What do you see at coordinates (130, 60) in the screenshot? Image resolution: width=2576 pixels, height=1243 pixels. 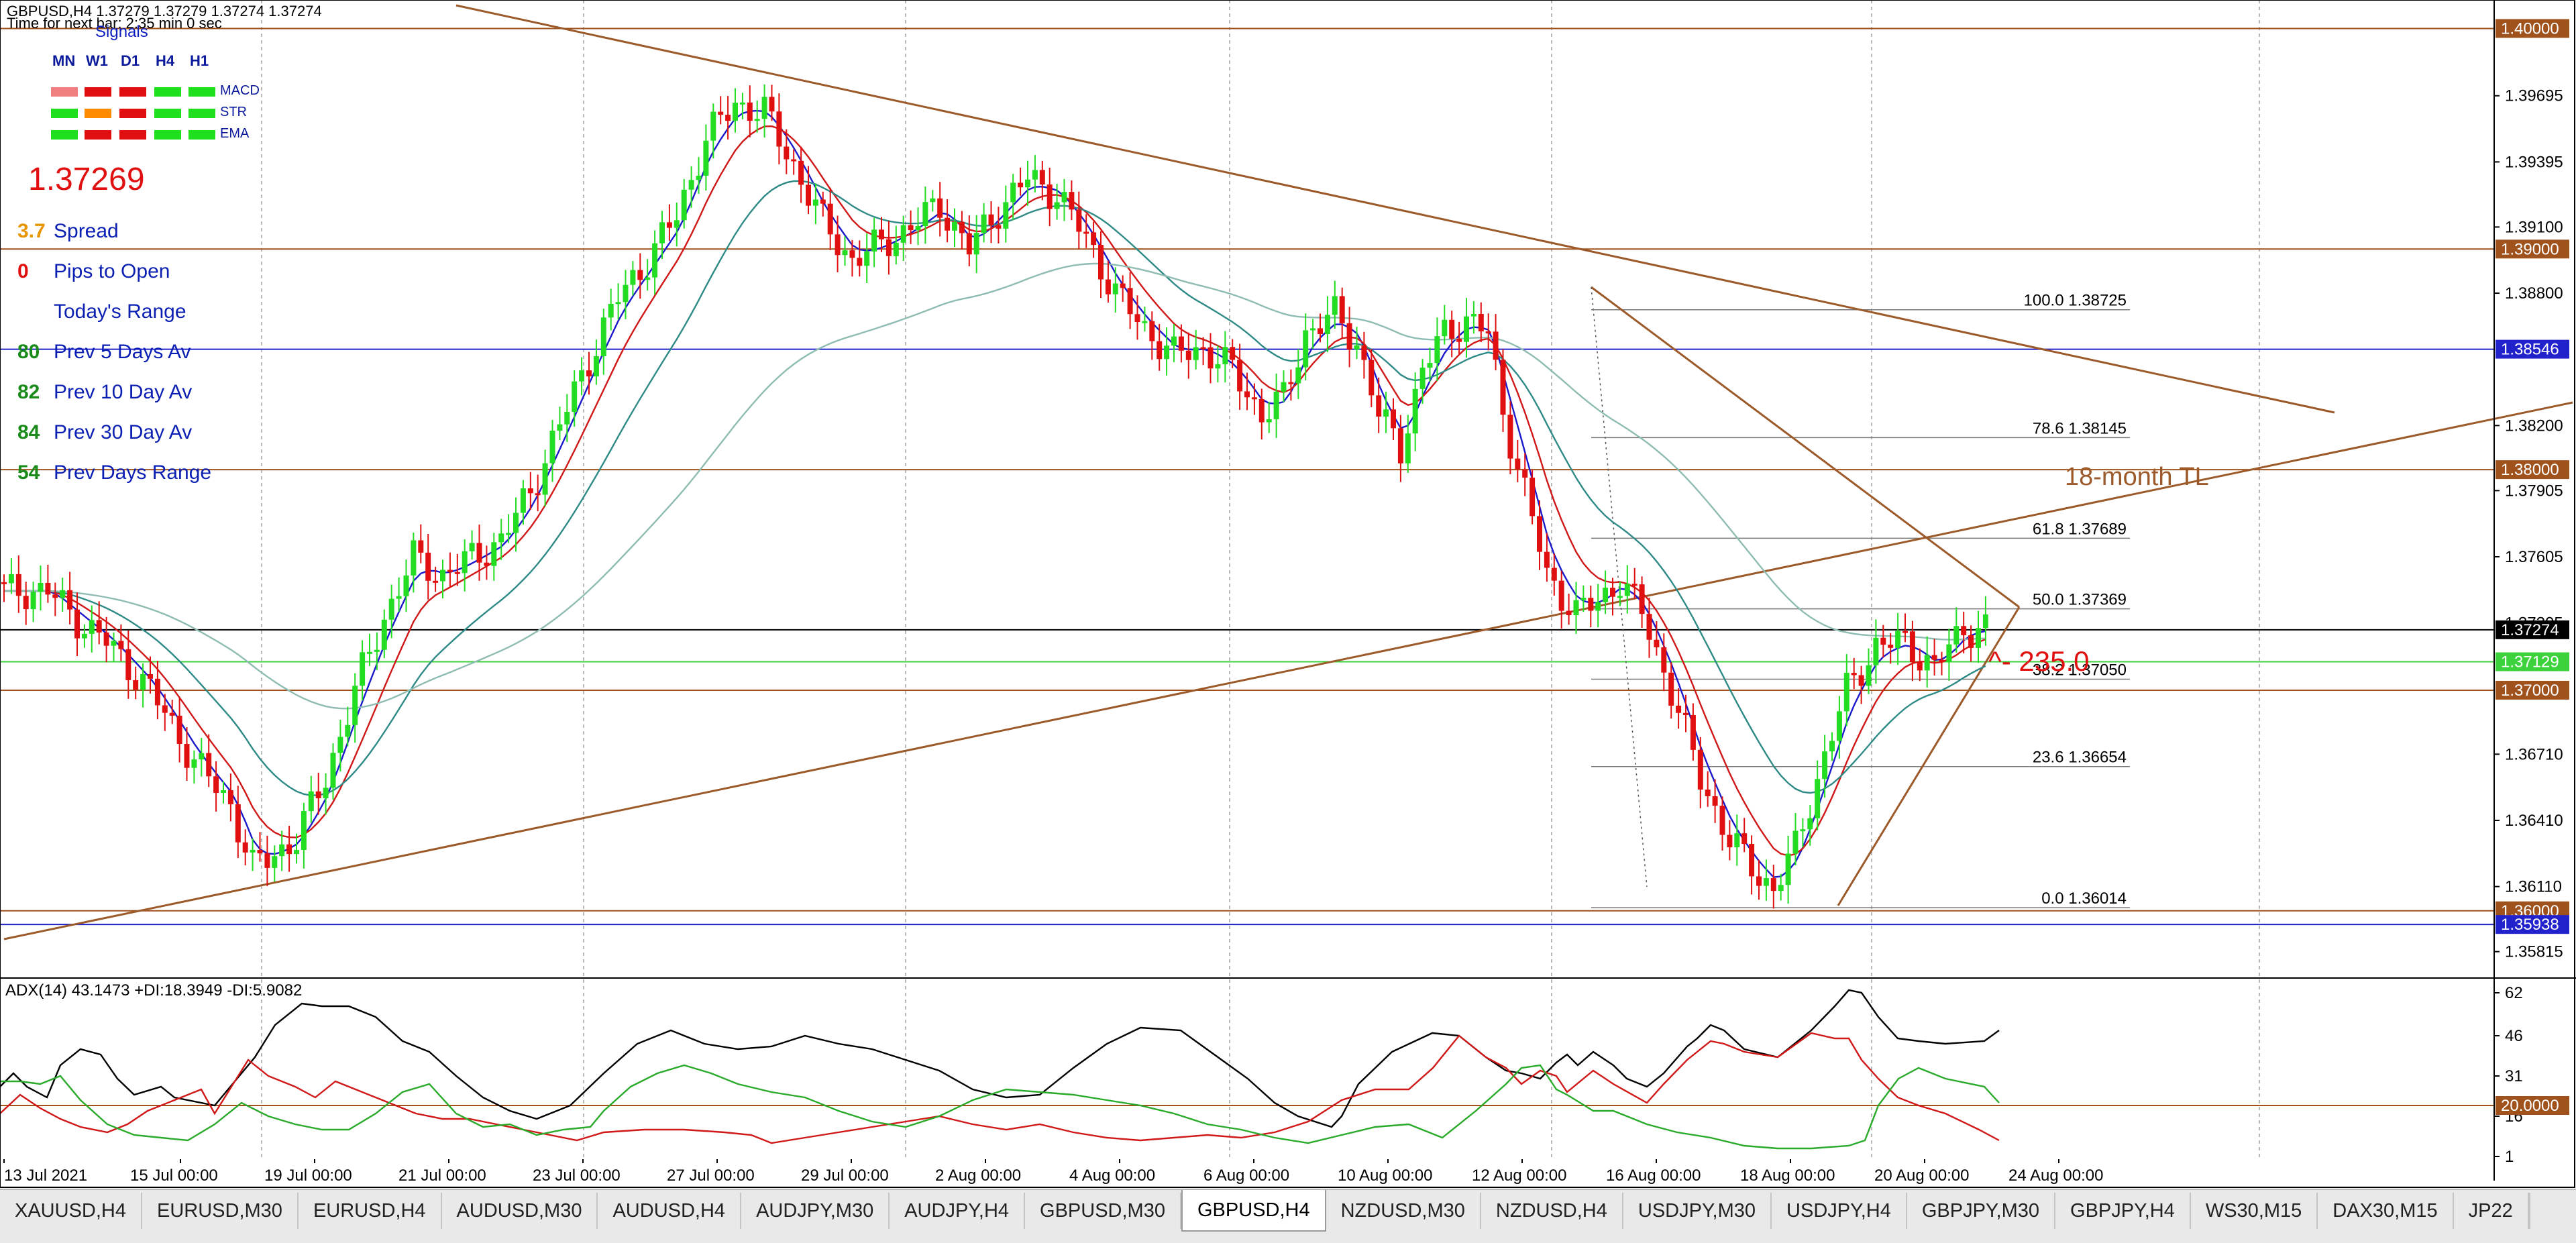 I see `signal-timeframe-d1: D1` at bounding box center [130, 60].